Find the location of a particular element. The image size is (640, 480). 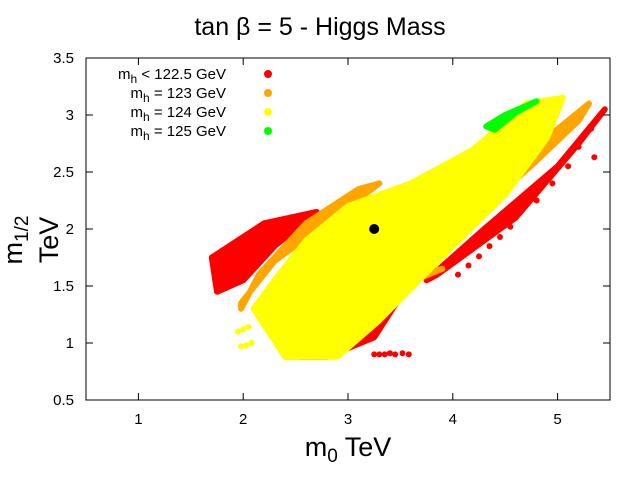

legend-text: = 124 GeV is located at coordinates (187, 112).